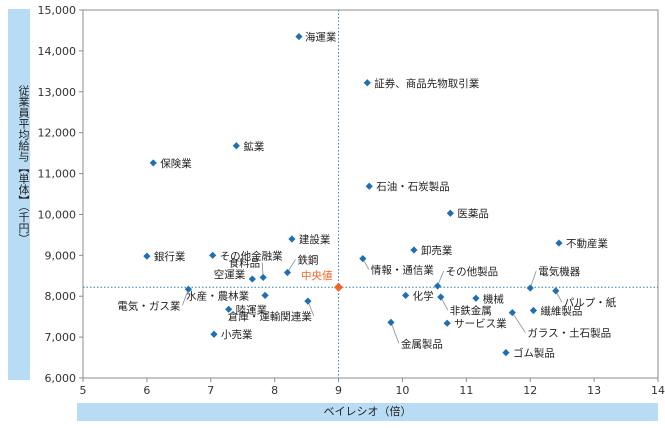  I want to click on y-tick-label: 15,000, so click(57, 10).